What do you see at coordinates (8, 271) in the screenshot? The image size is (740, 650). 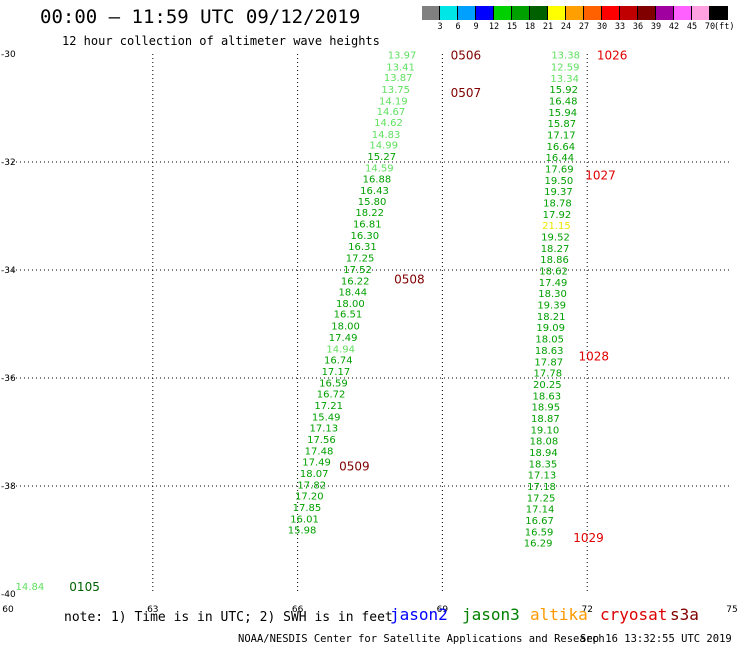 I see `lat-tick-label: -34` at bounding box center [8, 271].